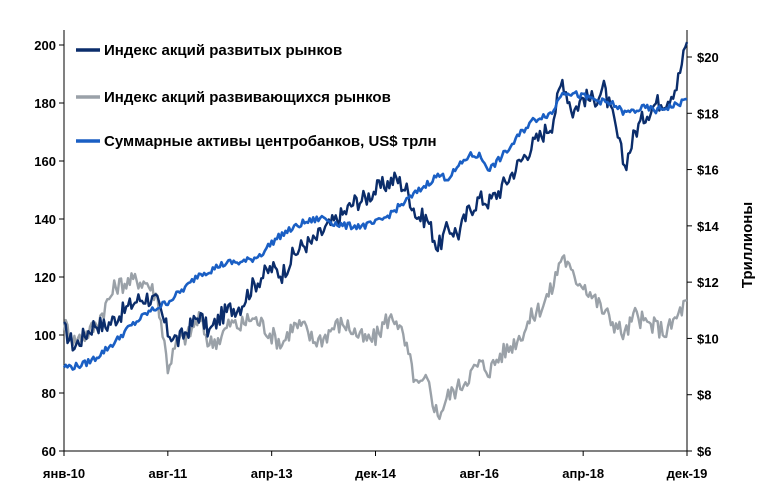 This screenshot has width=763, height=502. I want to click on right-tick-label: $18, so click(708, 113).